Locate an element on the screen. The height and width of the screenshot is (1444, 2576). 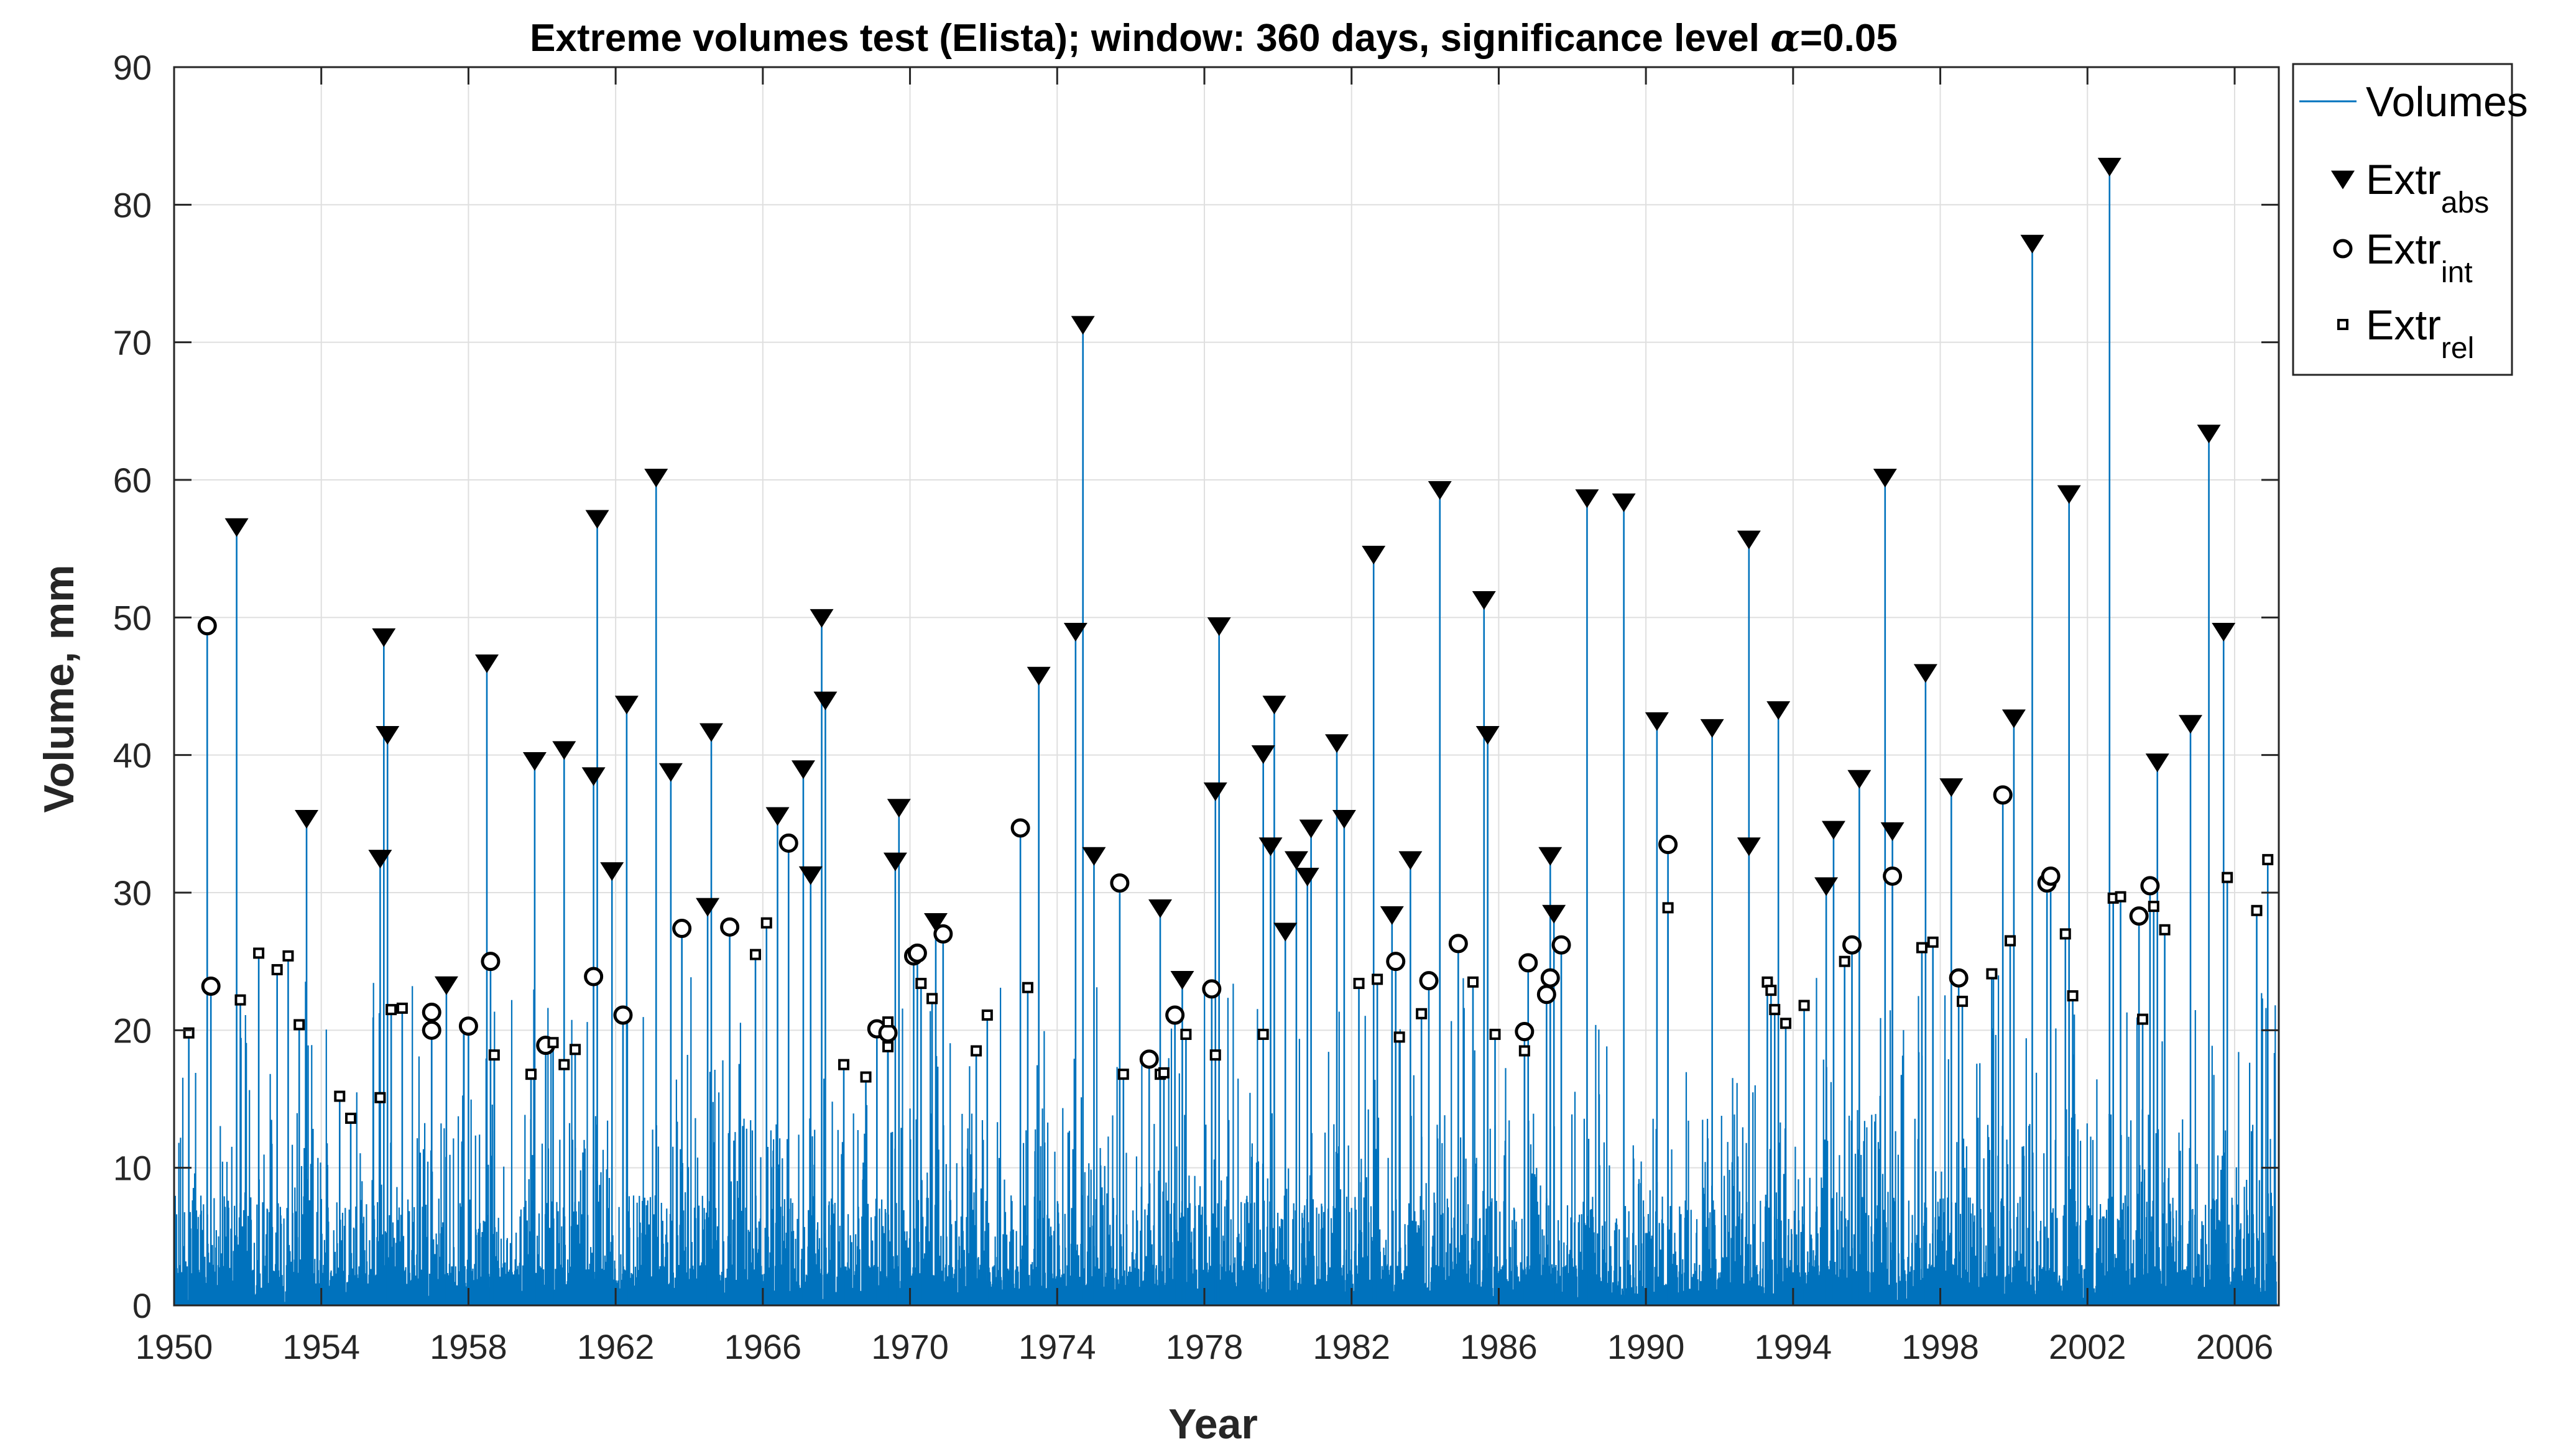
y-tick-label: 70 is located at coordinates (132, 342).